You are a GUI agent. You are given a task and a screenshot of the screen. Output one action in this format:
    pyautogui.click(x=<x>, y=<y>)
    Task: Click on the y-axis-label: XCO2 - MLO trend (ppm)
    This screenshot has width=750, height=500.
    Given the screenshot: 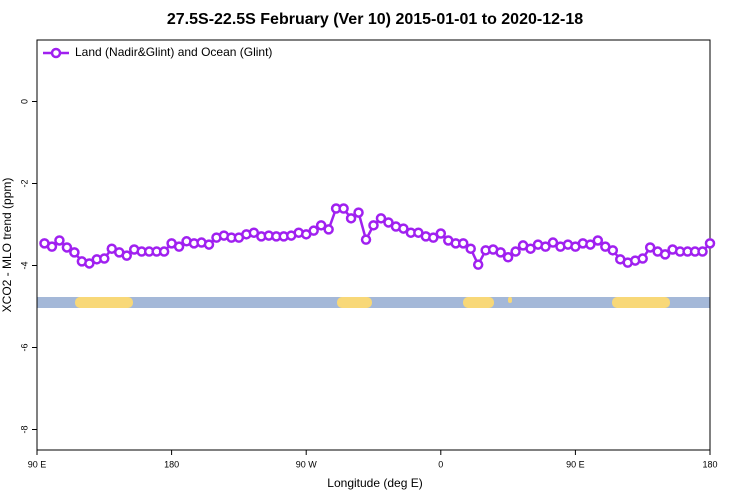 What is the action you would take?
    pyautogui.click(x=7, y=245)
    